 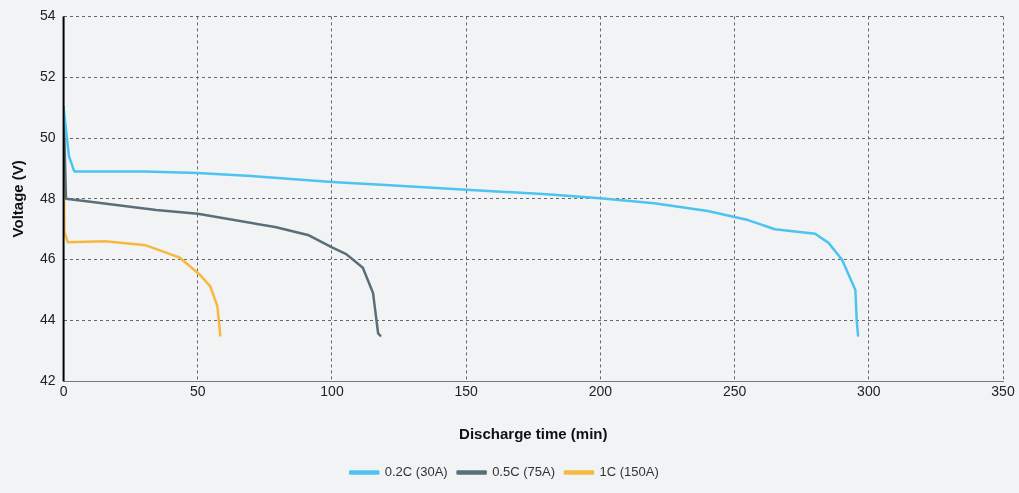 I want to click on x-tick-label: 100, so click(x=332, y=391).